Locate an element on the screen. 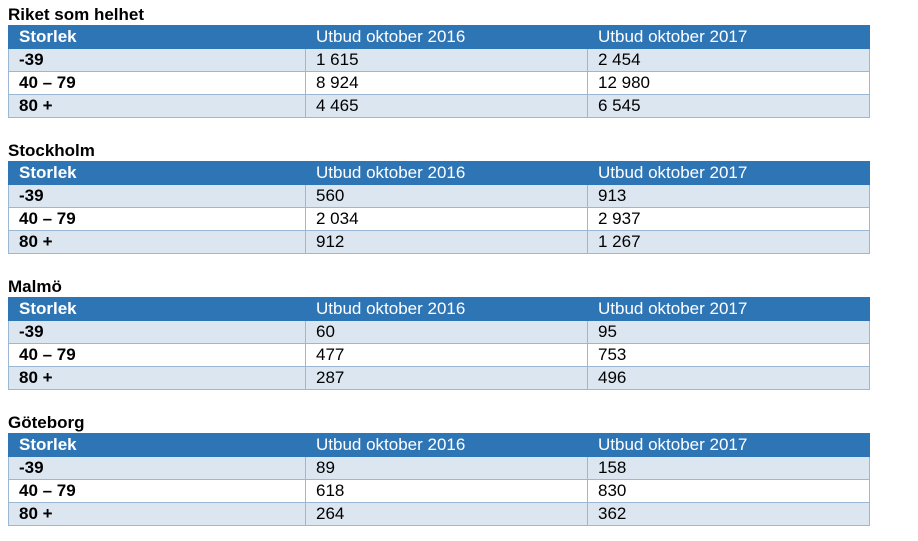 This screenshot has width=918, height=541. value-2017-cell: 753 is located at coordinates (728, 355).